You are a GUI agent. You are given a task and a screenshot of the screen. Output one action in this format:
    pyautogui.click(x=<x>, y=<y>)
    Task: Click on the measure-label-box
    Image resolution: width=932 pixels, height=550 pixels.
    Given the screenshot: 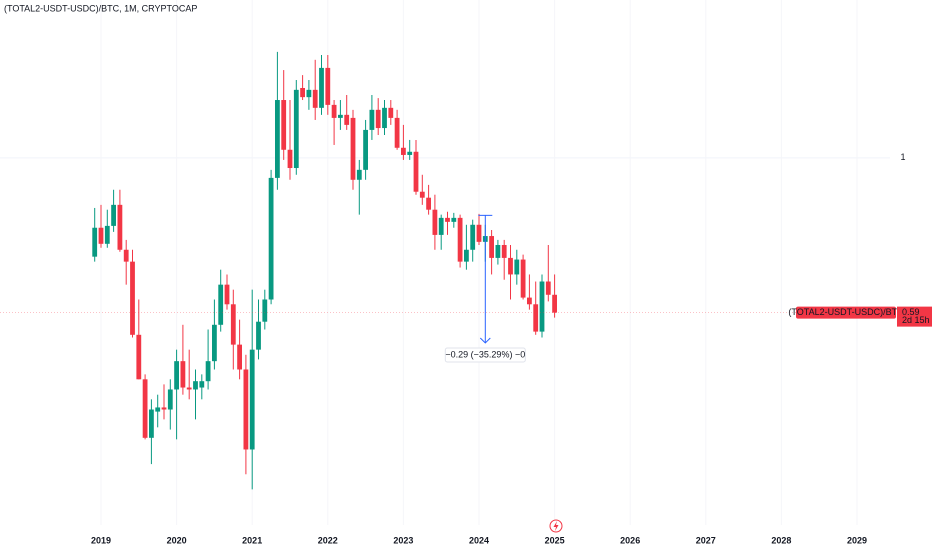 What is the action you would take?
    pyautogui.click(x=485, y=355)
    